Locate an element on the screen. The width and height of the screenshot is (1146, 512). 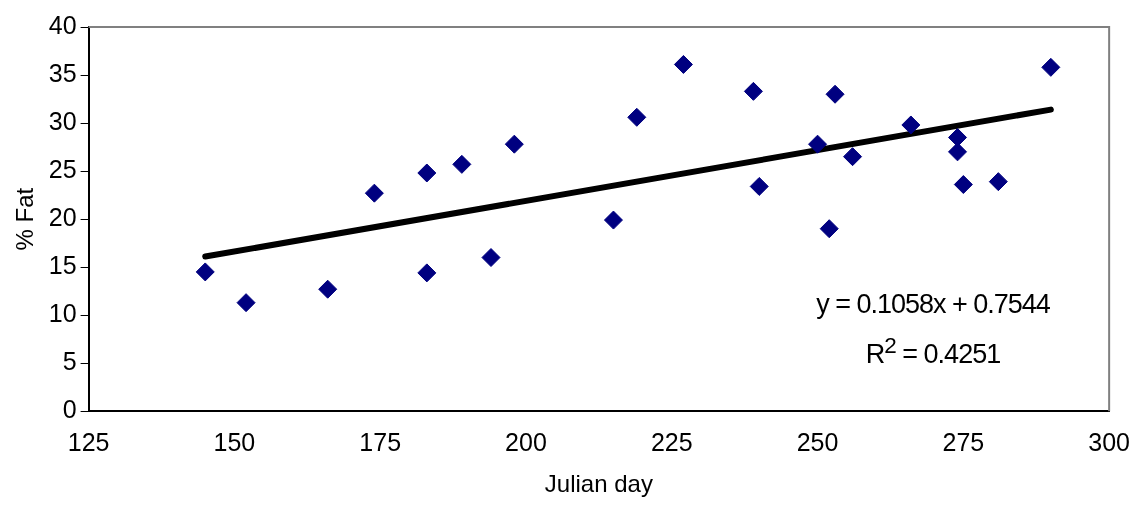
x-tick-label: 200 is located at coordinates (526, 442).